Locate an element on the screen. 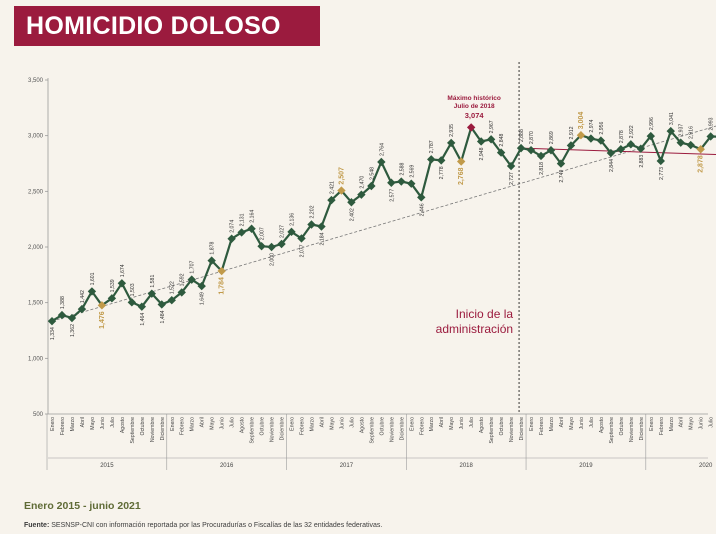  data-label: 2,888 is located at coordinates (522, 135).